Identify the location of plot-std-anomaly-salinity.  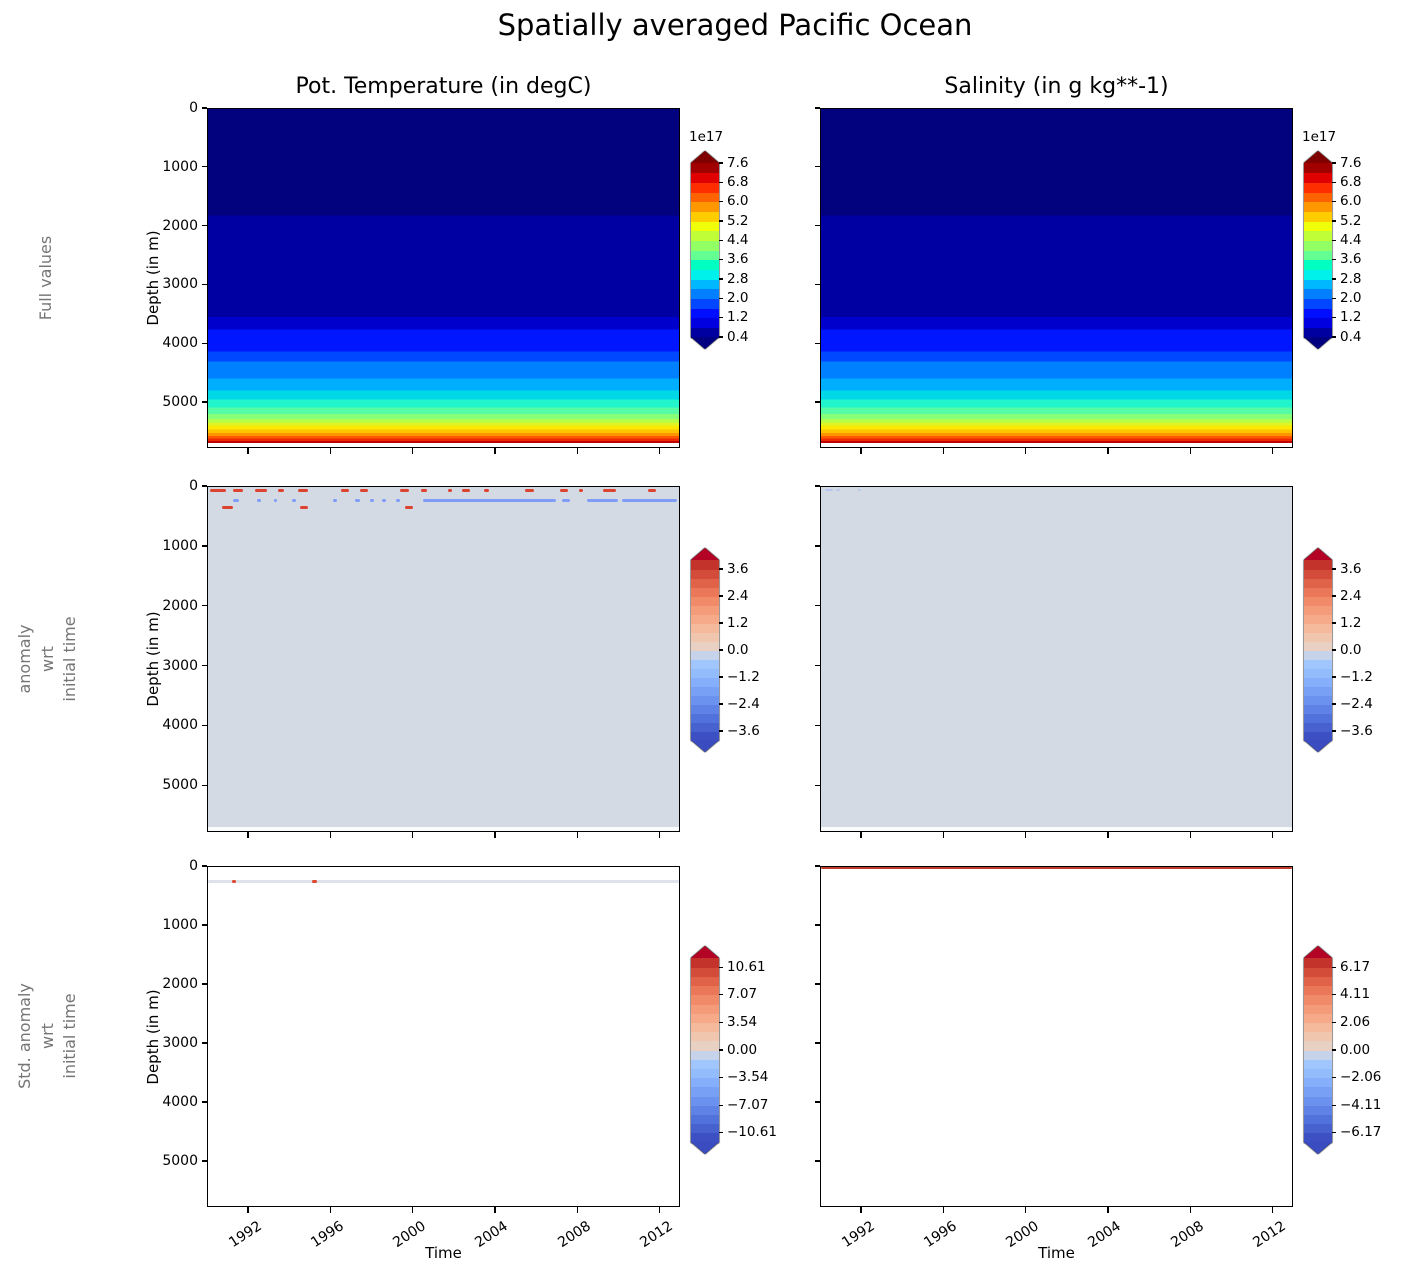
(1056, 1036).